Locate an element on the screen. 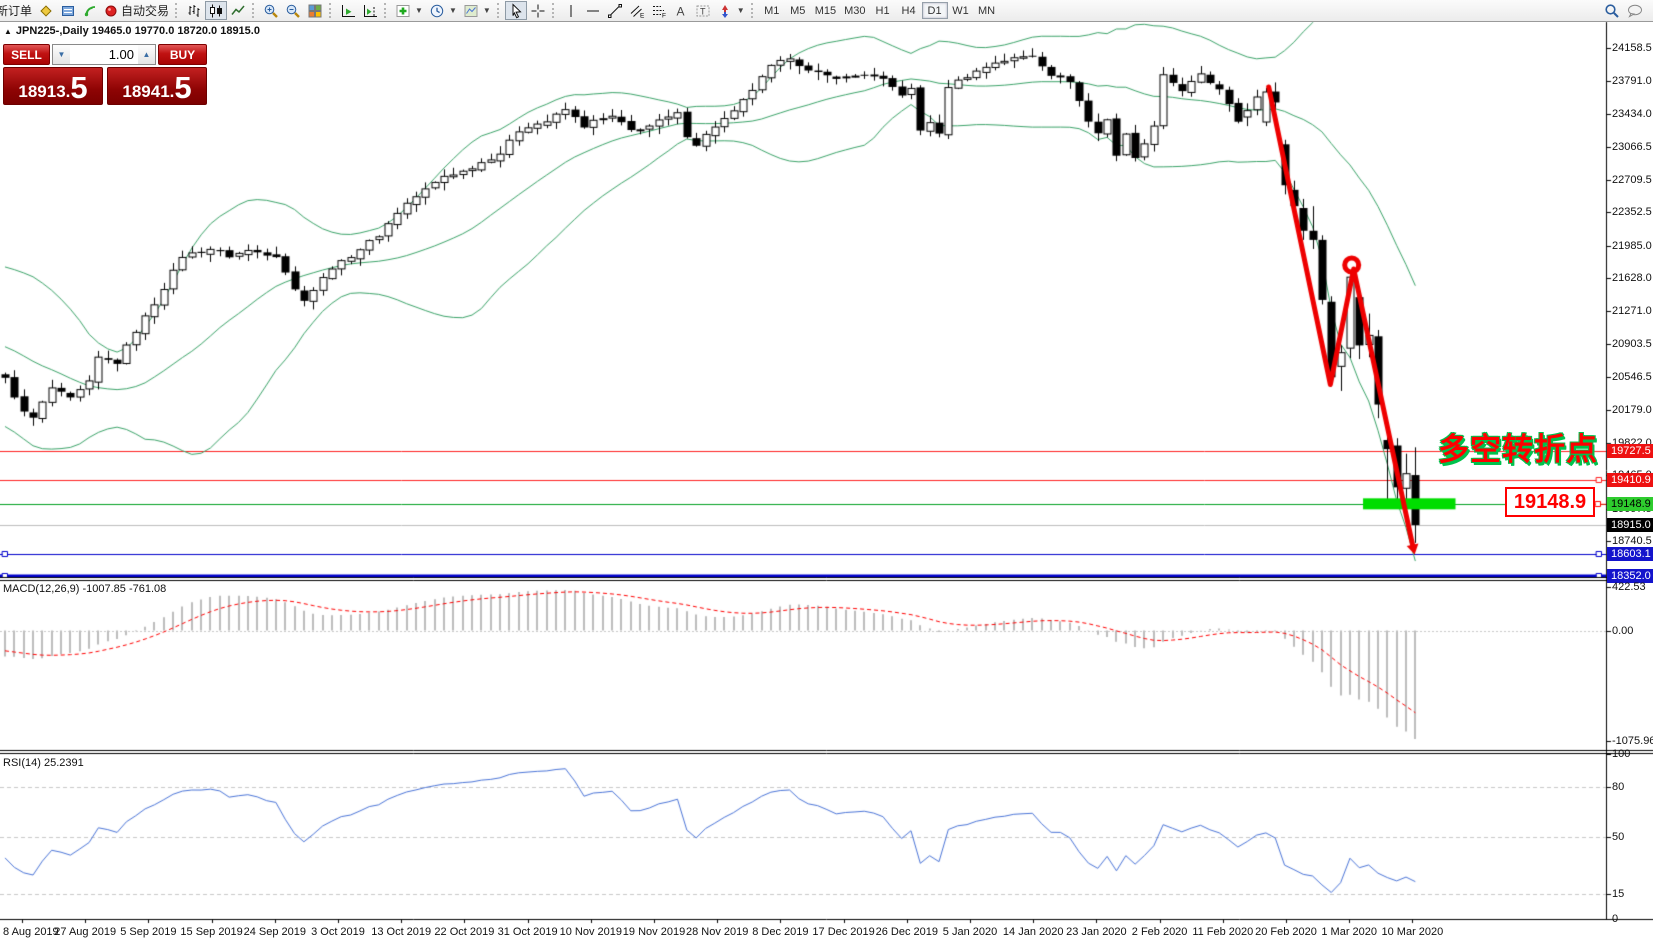  profiles-button is located at coordinates (68, 10).